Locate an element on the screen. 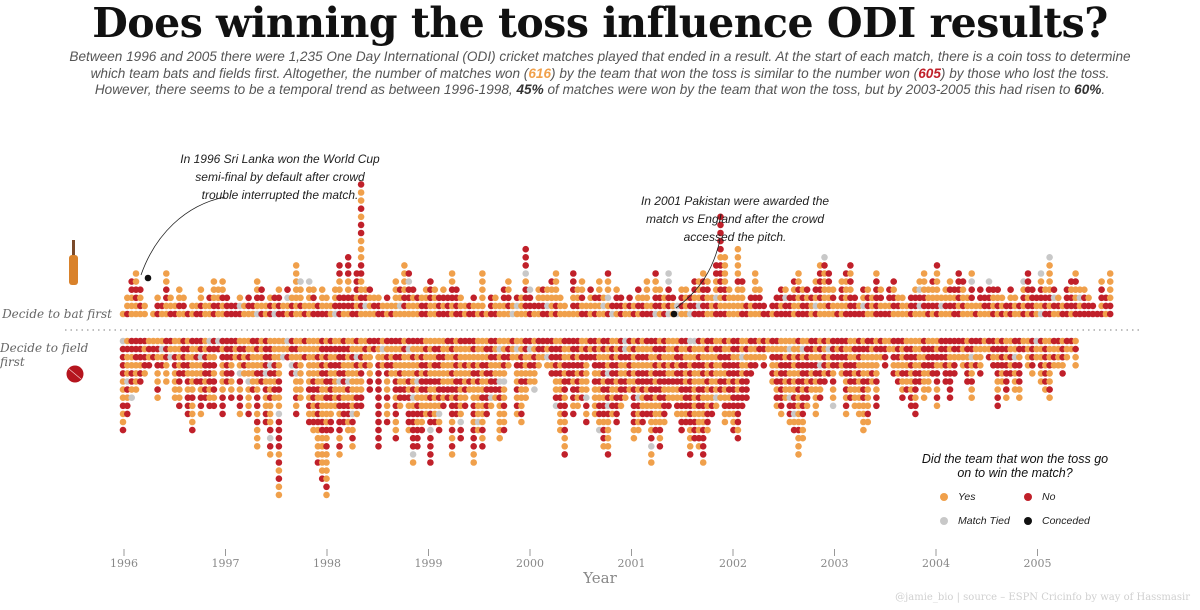  subtitle-text: . is located at coordinates (1103, 89).